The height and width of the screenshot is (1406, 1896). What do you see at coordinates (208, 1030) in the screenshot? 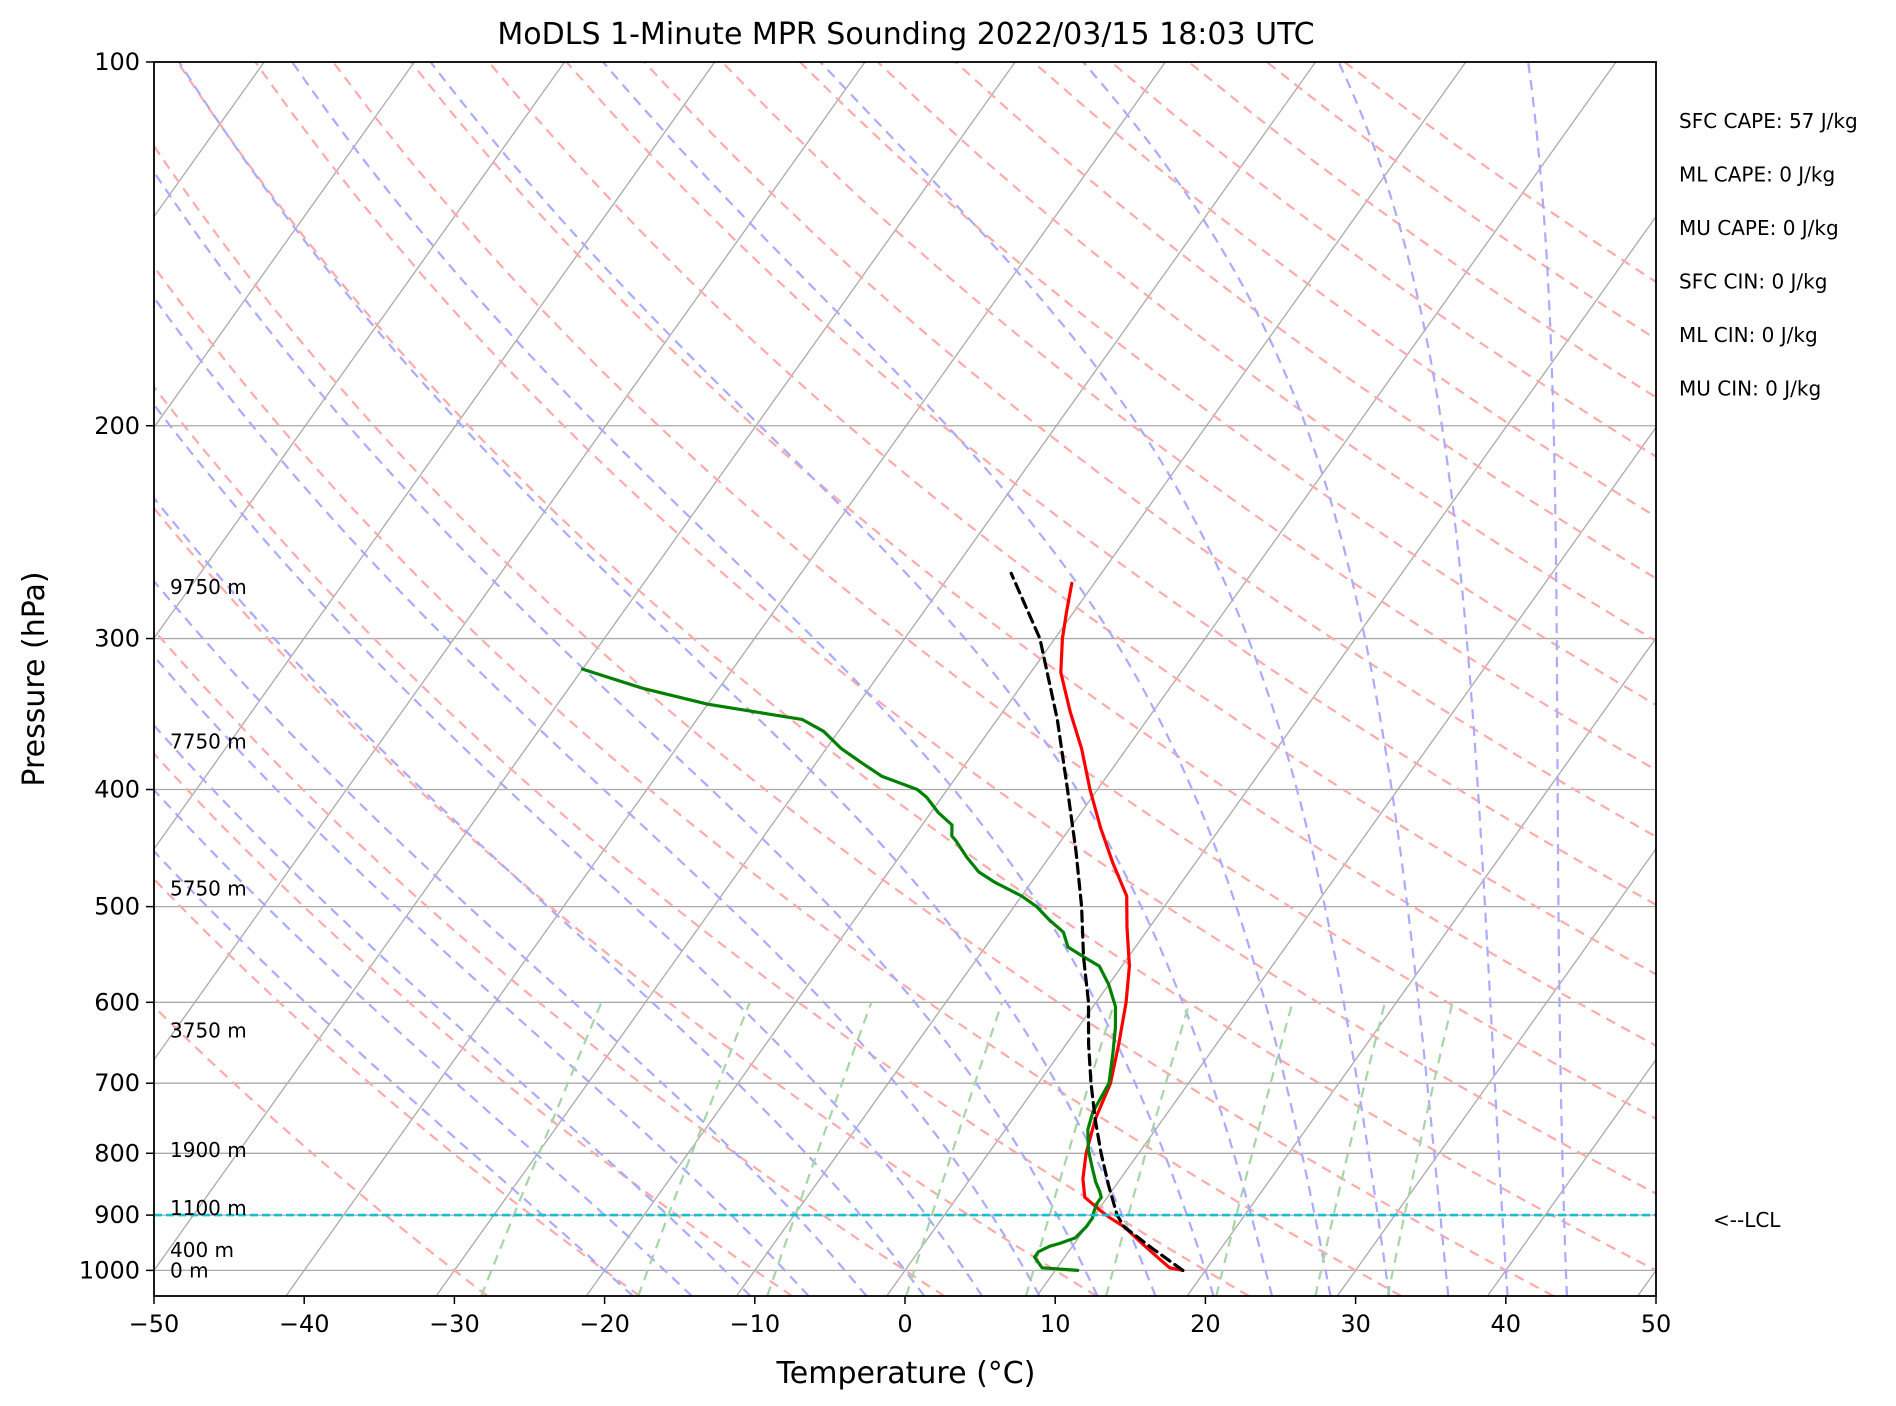
I see `height-label: 3750 m` at bounding box center [208, 1030].